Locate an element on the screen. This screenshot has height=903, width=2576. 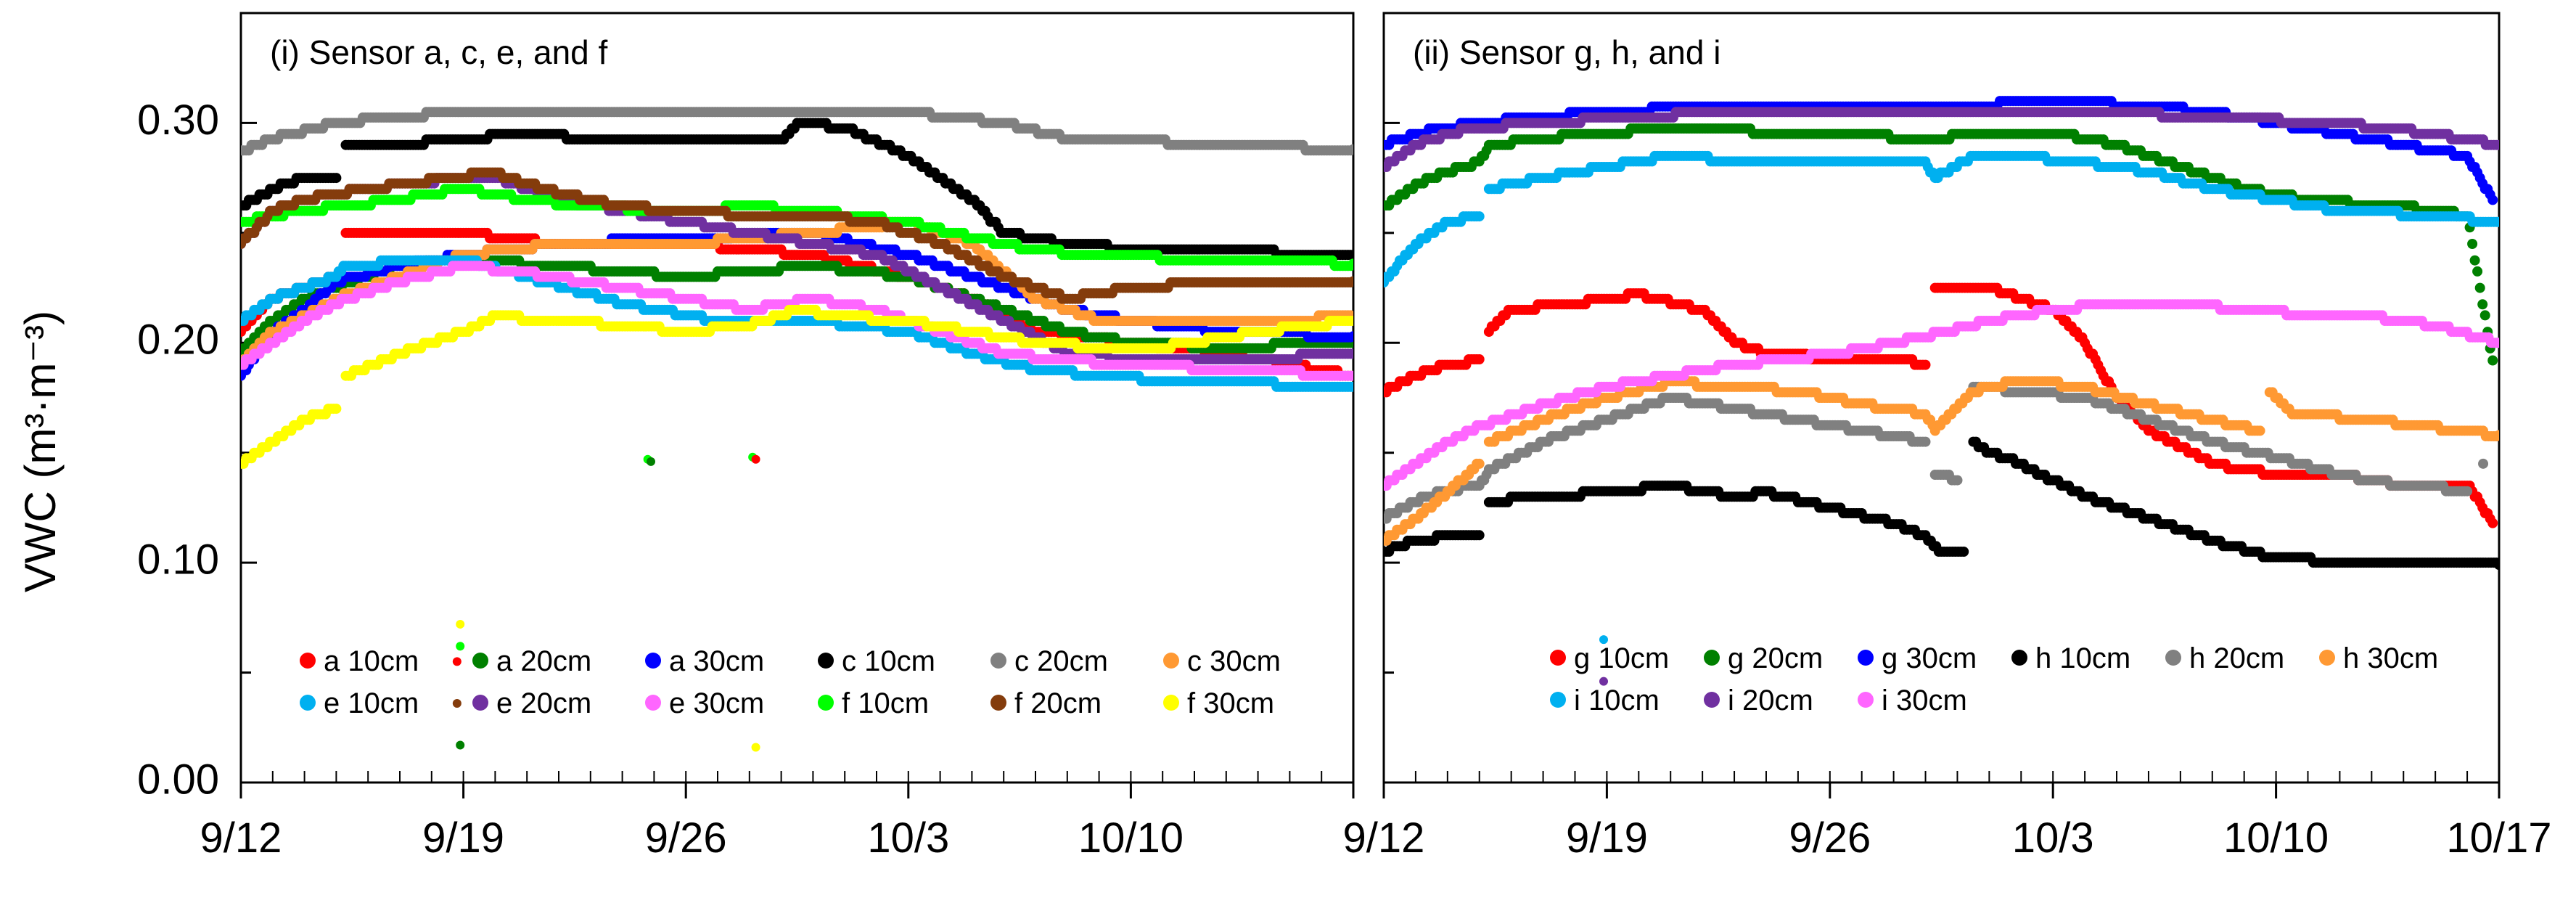
series-c-30cm is located at coordinates (797, 293).